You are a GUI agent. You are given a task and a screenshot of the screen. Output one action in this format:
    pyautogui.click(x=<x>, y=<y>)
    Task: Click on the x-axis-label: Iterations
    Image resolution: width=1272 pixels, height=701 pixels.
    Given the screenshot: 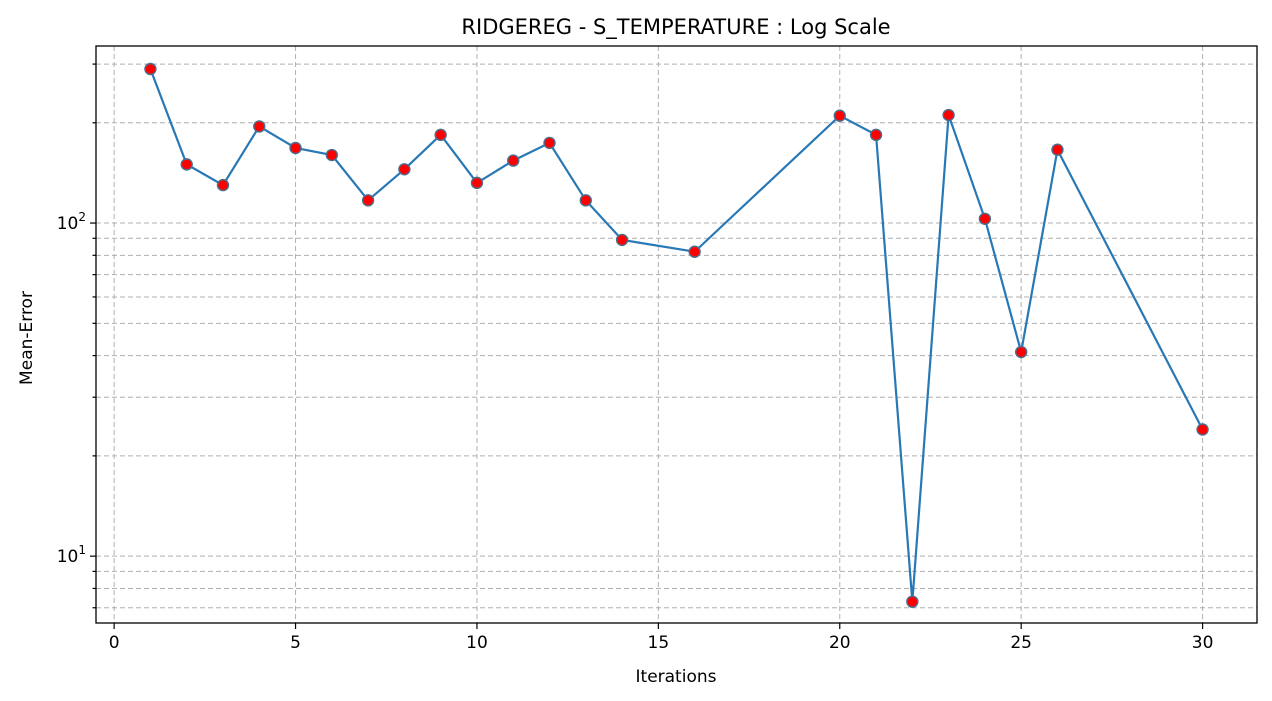 What is the action you would take?
    pyautogui.click(x=676, y=677)
    